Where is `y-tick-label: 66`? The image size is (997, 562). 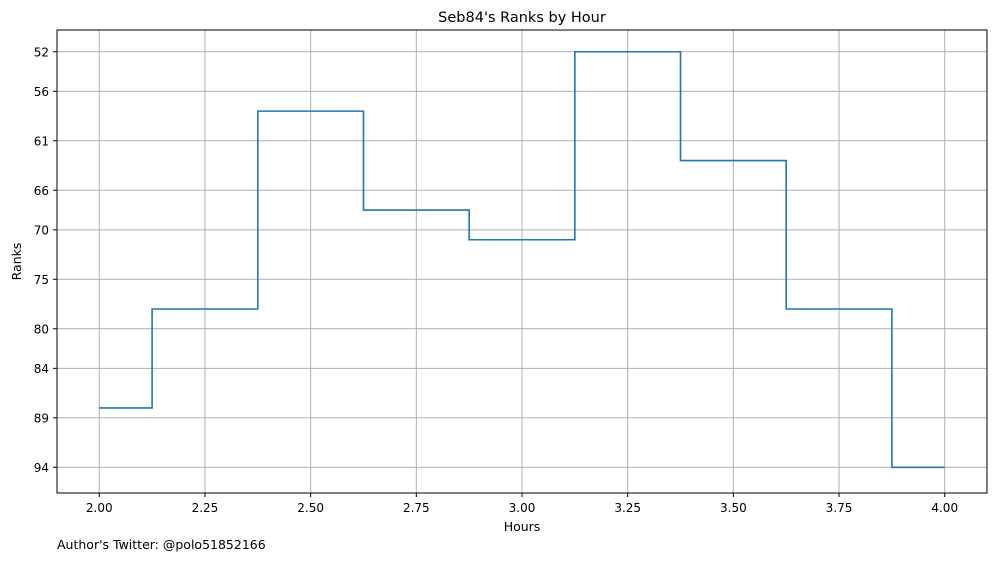
y-tick-label: 66 is located at coordinates (41, 191).